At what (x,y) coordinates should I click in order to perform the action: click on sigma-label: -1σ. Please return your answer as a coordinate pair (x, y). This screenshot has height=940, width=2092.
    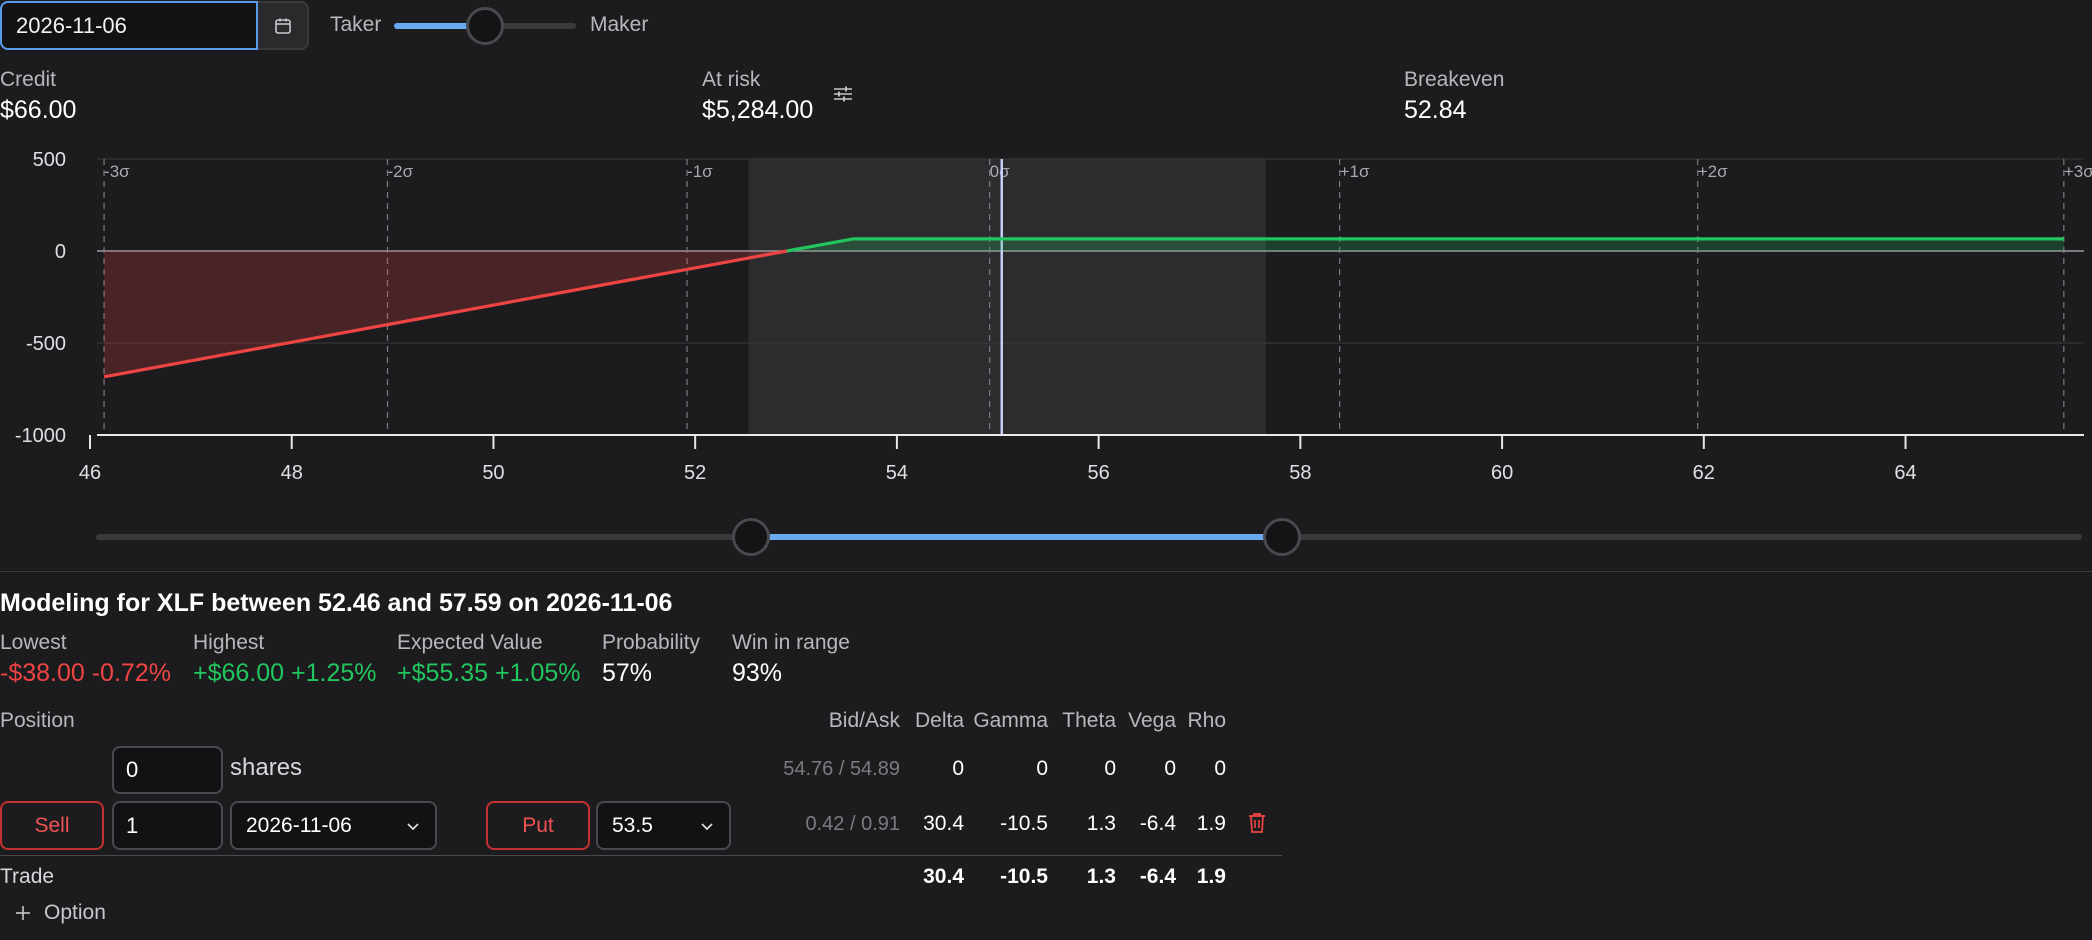
    Looking at the image, I should click on (700, 171).